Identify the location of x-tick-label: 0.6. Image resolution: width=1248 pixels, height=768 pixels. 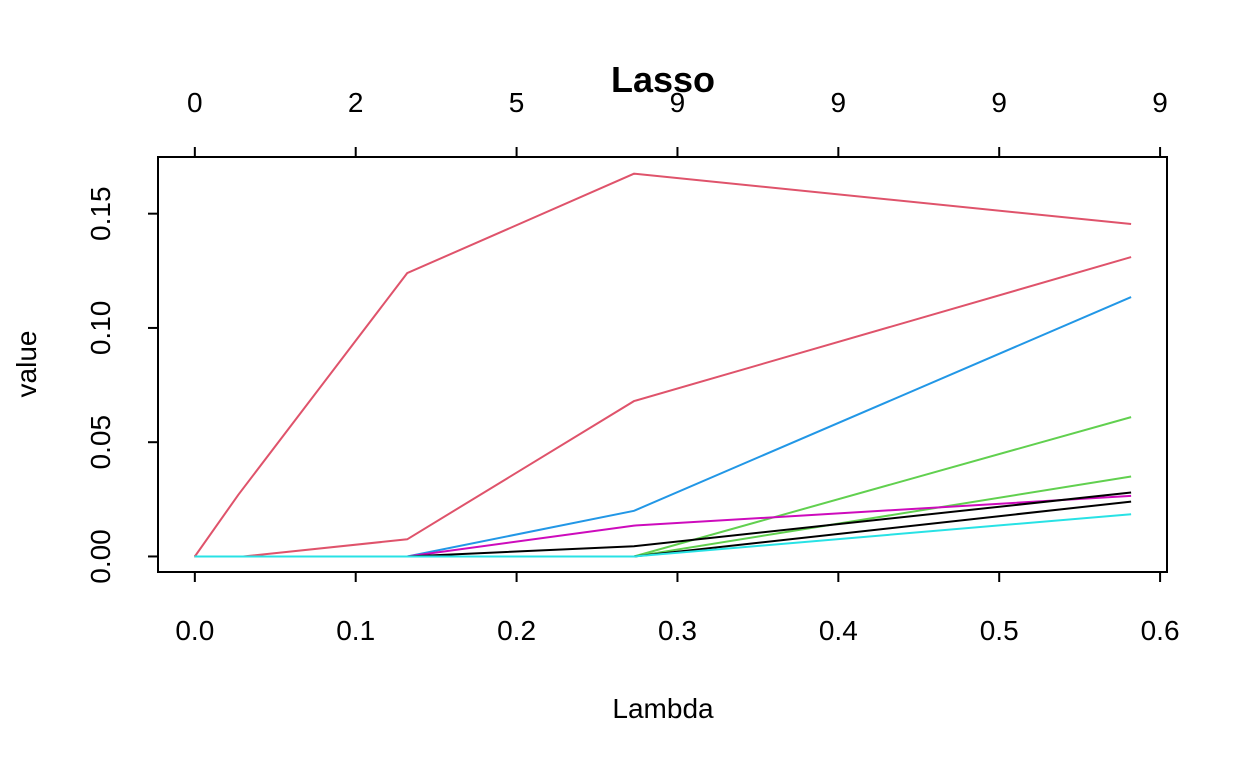
(1160, 630).